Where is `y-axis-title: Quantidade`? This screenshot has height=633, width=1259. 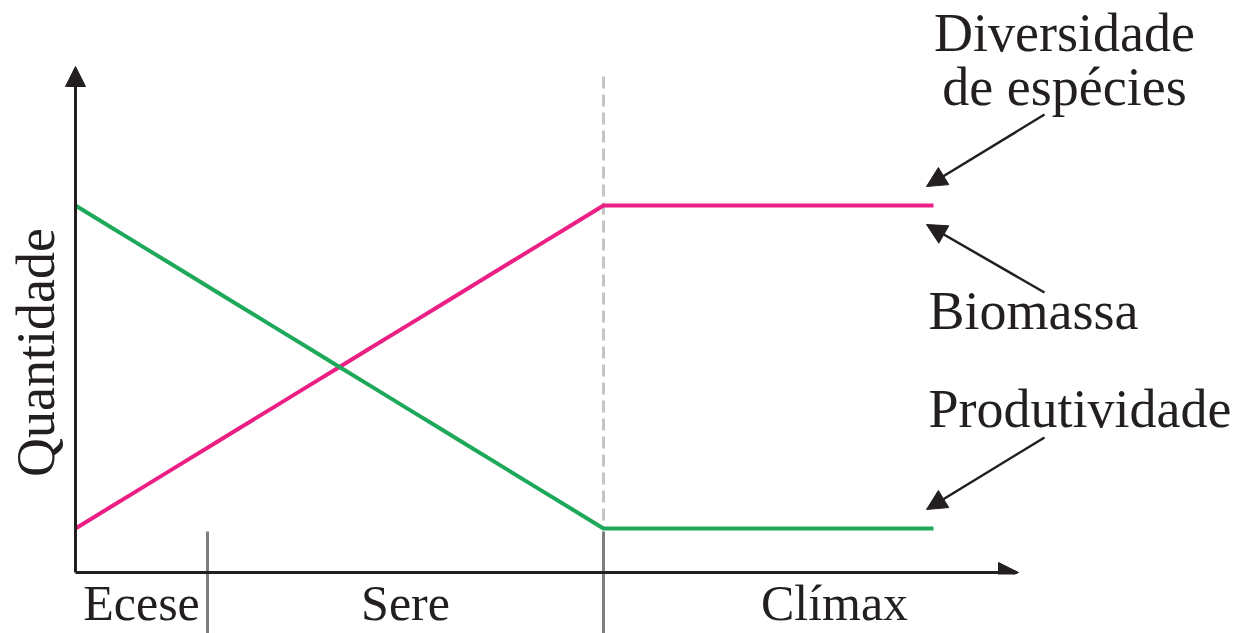 y-axis-title: Quantidade is located at coordinates (35, 352).